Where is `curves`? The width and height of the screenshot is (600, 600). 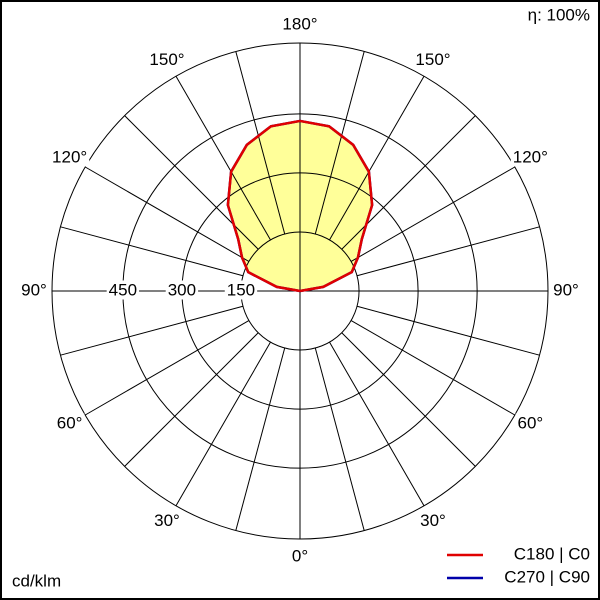
curves is located at coordinates (300, 206).